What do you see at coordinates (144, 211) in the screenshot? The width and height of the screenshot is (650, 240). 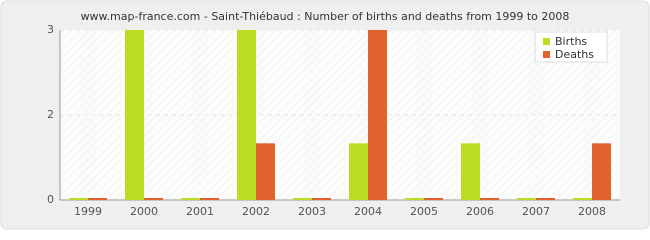 I see `x-tick-label: 2000` at bounding box center [144, 211].